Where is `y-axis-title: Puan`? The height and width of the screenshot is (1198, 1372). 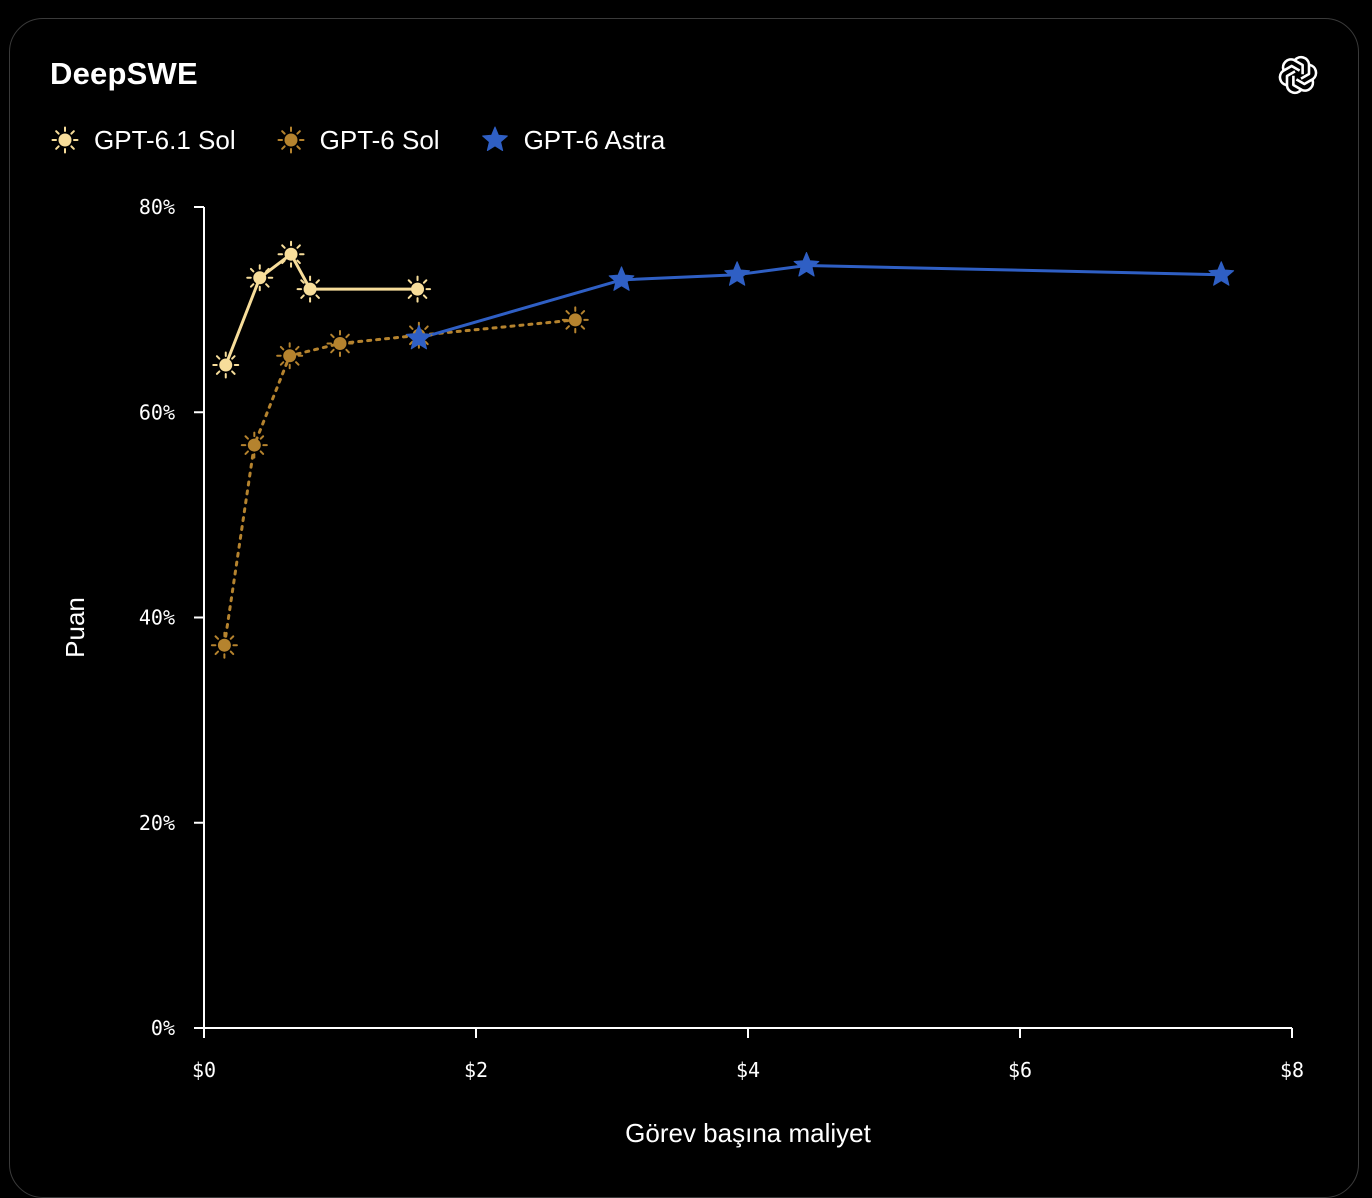
y-axis-title: Puan is located at coordinates (75, 627).